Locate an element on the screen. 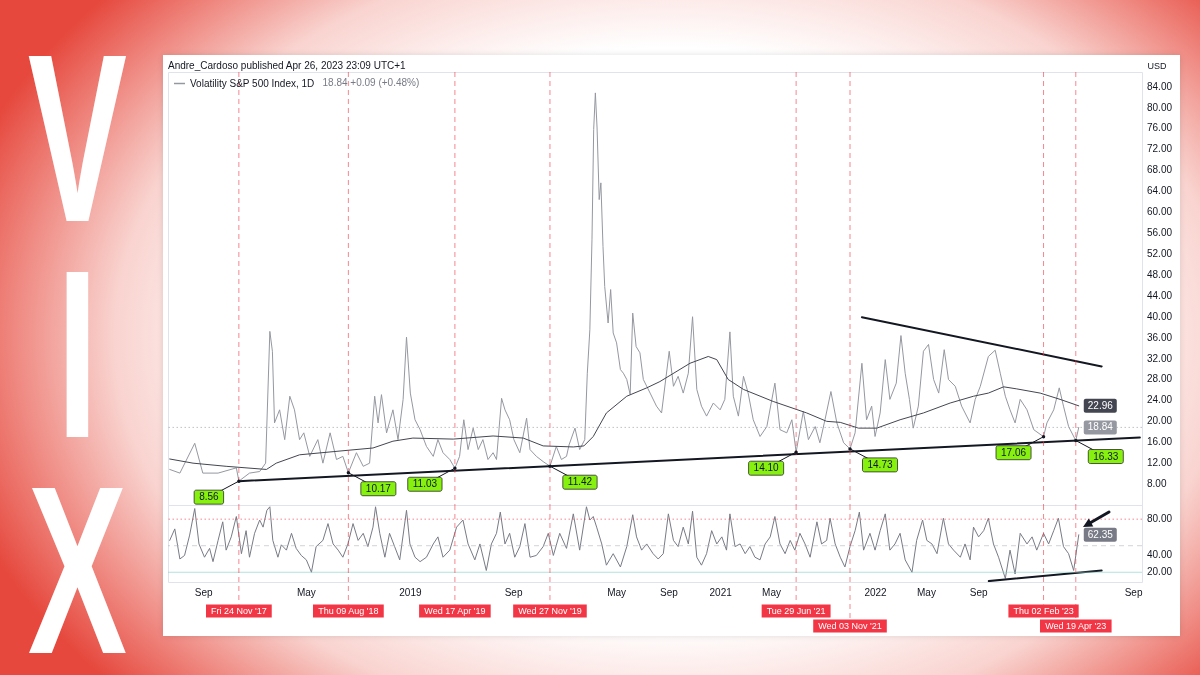  ref-line-label: Wed 17 Apr '19 is located at coordinates (455, 611).